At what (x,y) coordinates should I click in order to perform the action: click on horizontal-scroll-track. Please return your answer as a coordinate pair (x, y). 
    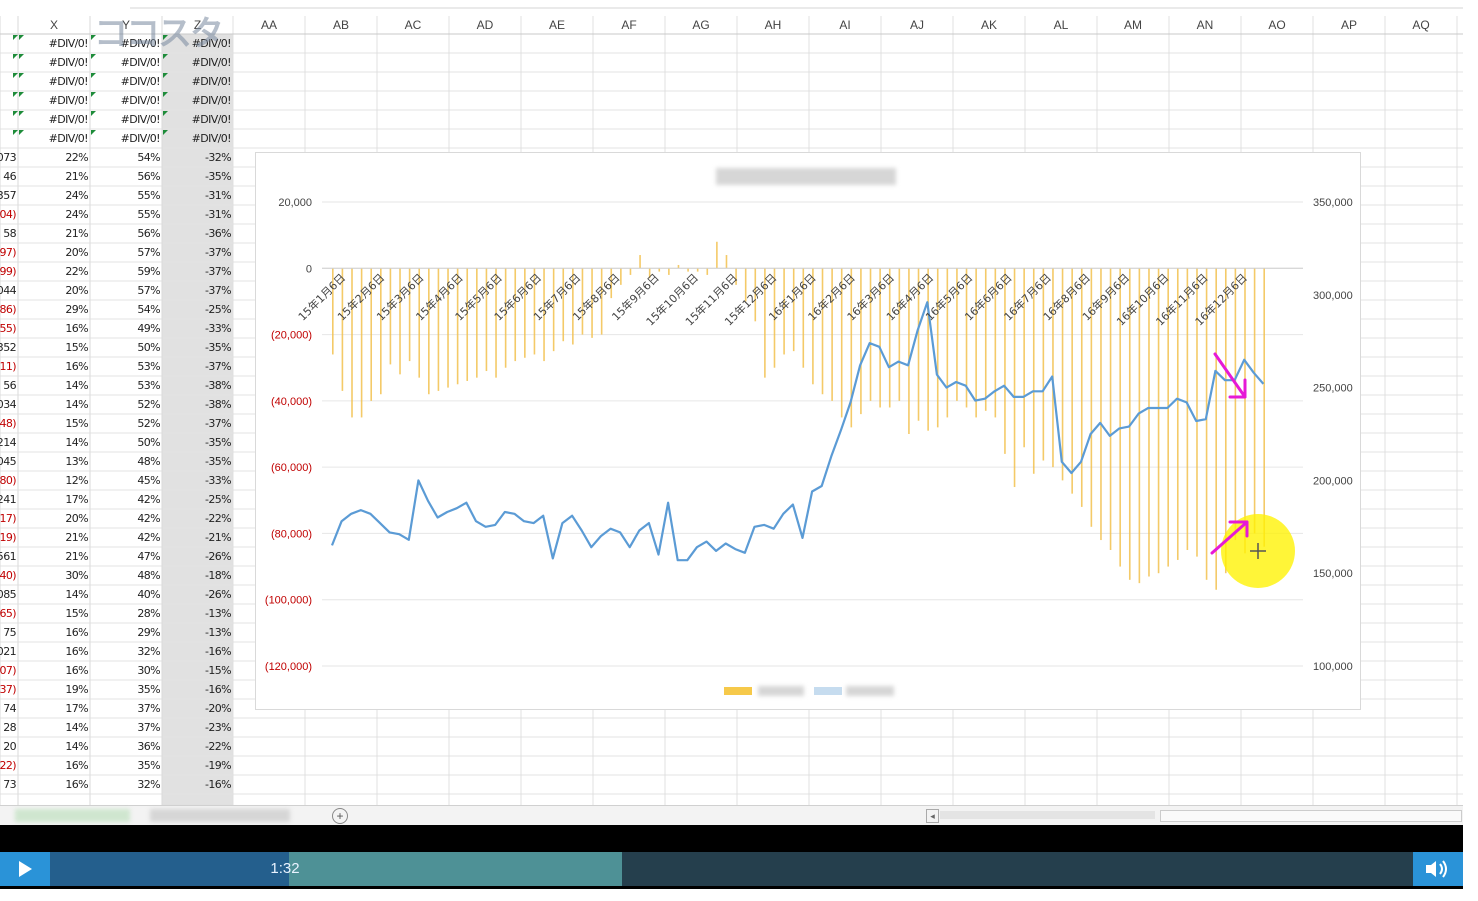
    Looking at the image, I should click on (1311, 816).